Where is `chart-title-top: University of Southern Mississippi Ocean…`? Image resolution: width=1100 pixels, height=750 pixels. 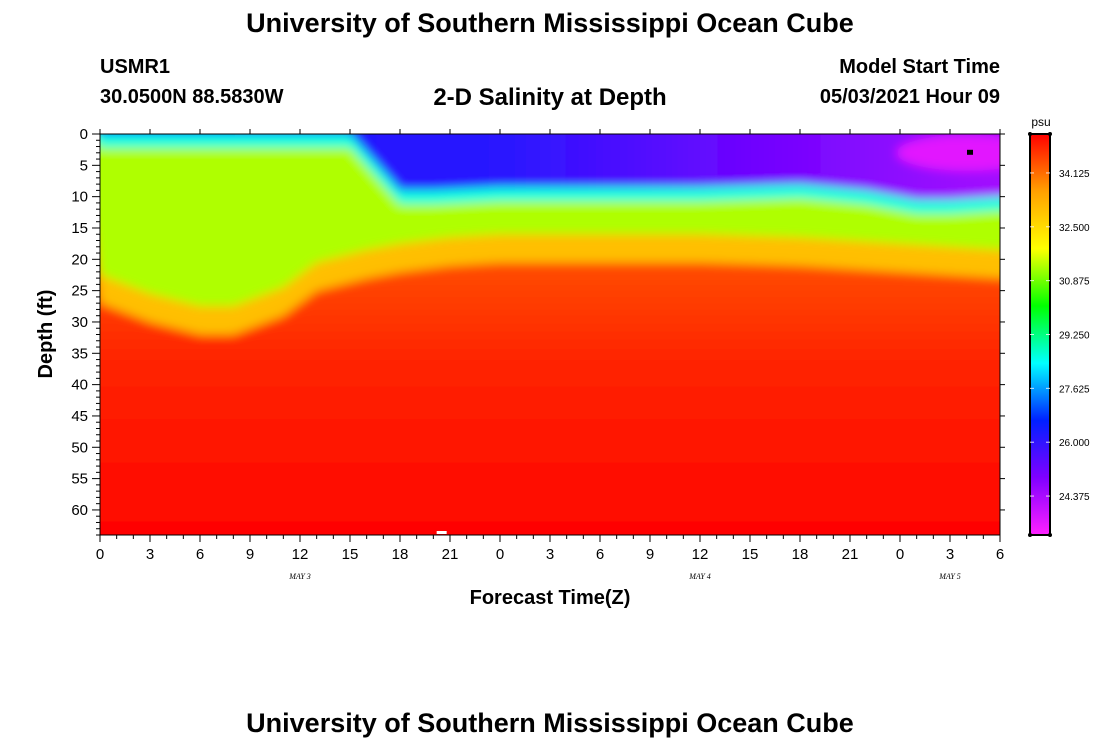 chart-title-top: University of Southern Mississippi Ocean… is located at coordinates (550, 23).